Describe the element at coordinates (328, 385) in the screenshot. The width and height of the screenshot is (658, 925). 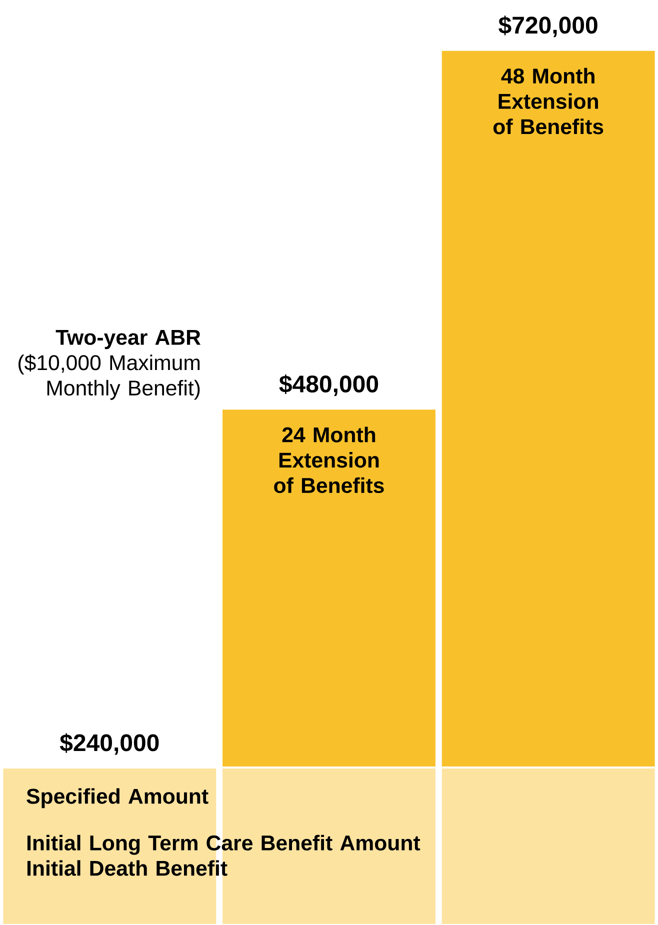
I see `annotation: $480,000` at that location.